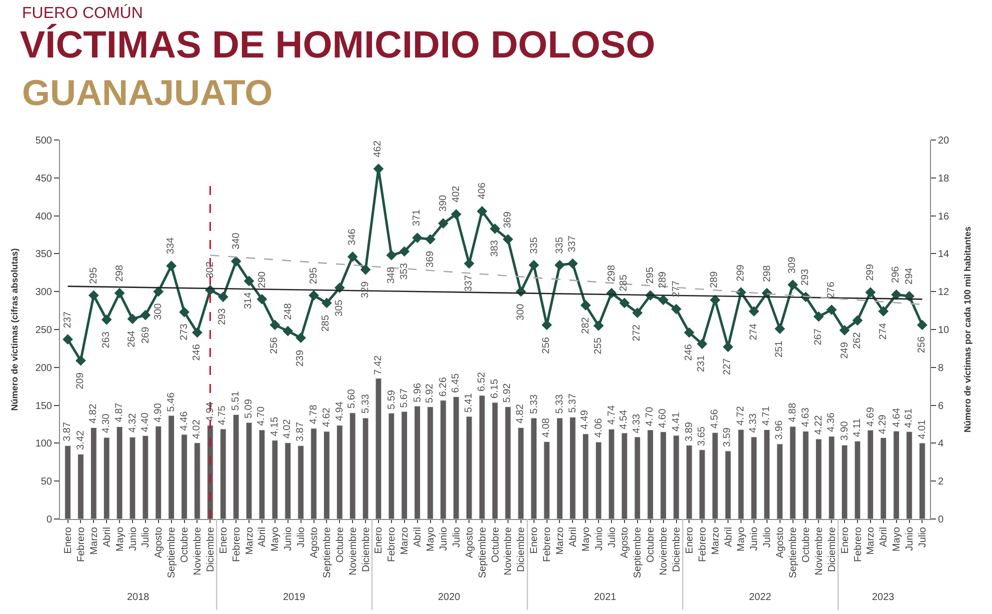 The image size is (992, 614). I want to click on data-label: 4.33, so click(636, 423).